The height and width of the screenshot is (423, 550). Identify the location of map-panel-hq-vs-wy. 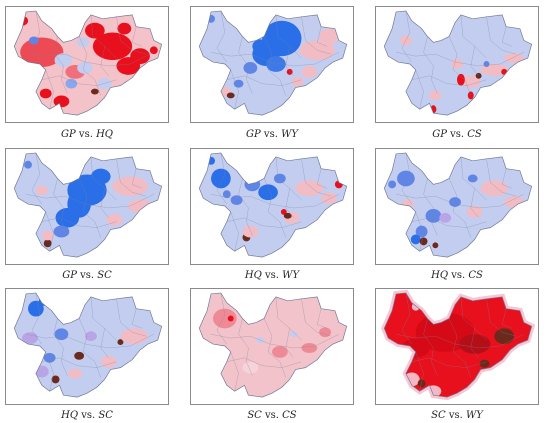
(272, 206).